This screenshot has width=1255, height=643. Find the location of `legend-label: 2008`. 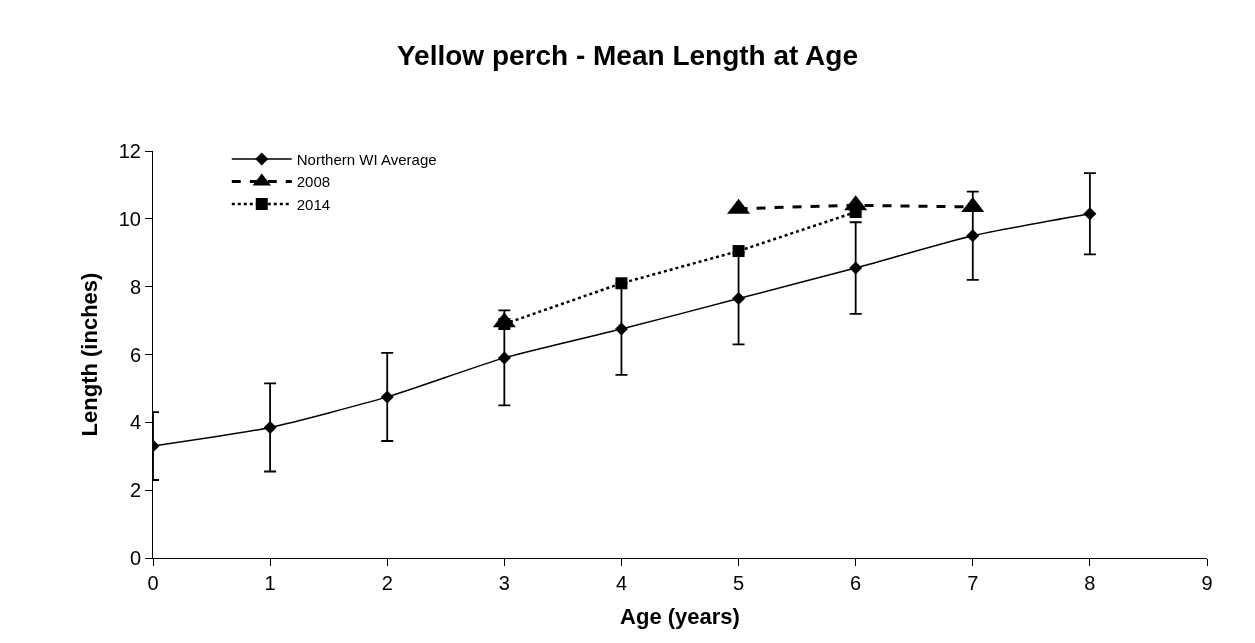

legend-label: 2008 is located at coordinates (313, 182).